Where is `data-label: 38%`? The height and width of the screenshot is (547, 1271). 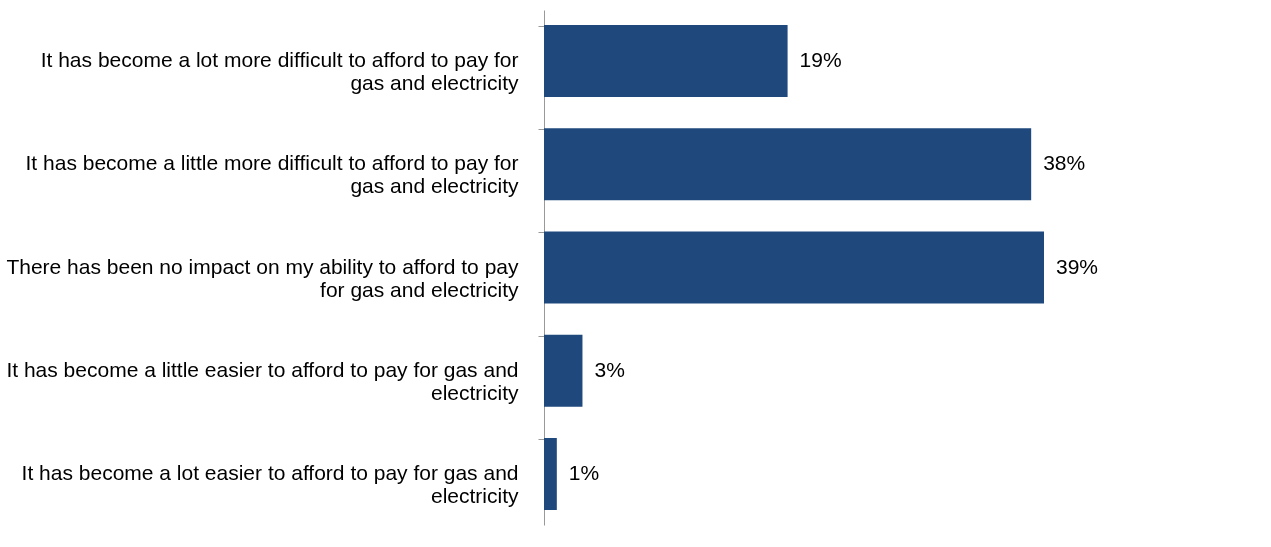
data-label: 38% is located at coordinates (1064, 163).